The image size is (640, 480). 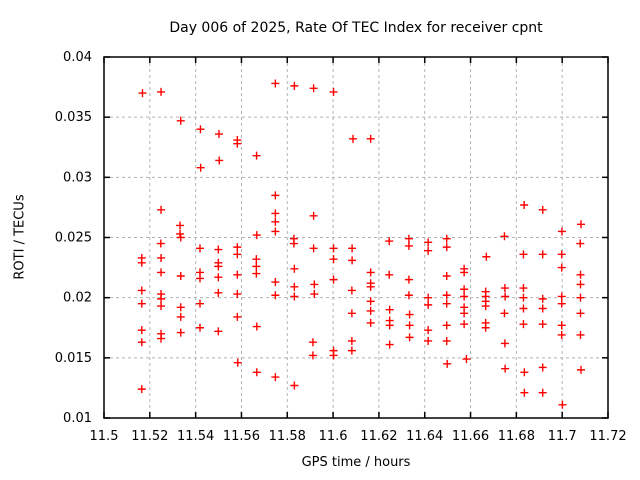 What do you see at coordinates (378, 436) in the screenshot?
I see `x-tick-label: 11.62` at bounding box center [378, 436].